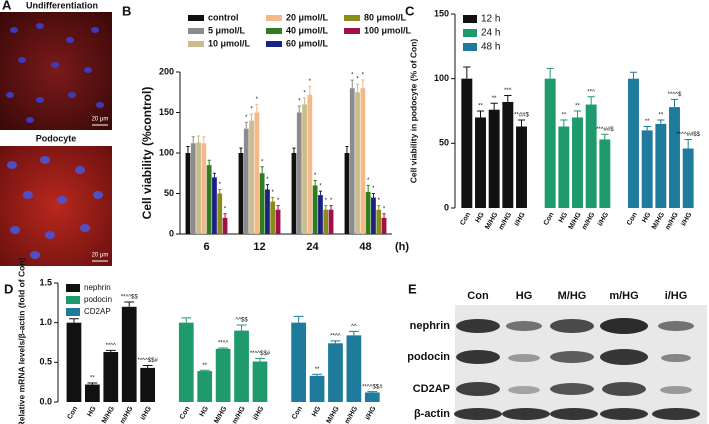 The image size is (709, 424). Describe the element at coordinates (494, 99) in the screenshot. I see `significance-label: **` at that location.